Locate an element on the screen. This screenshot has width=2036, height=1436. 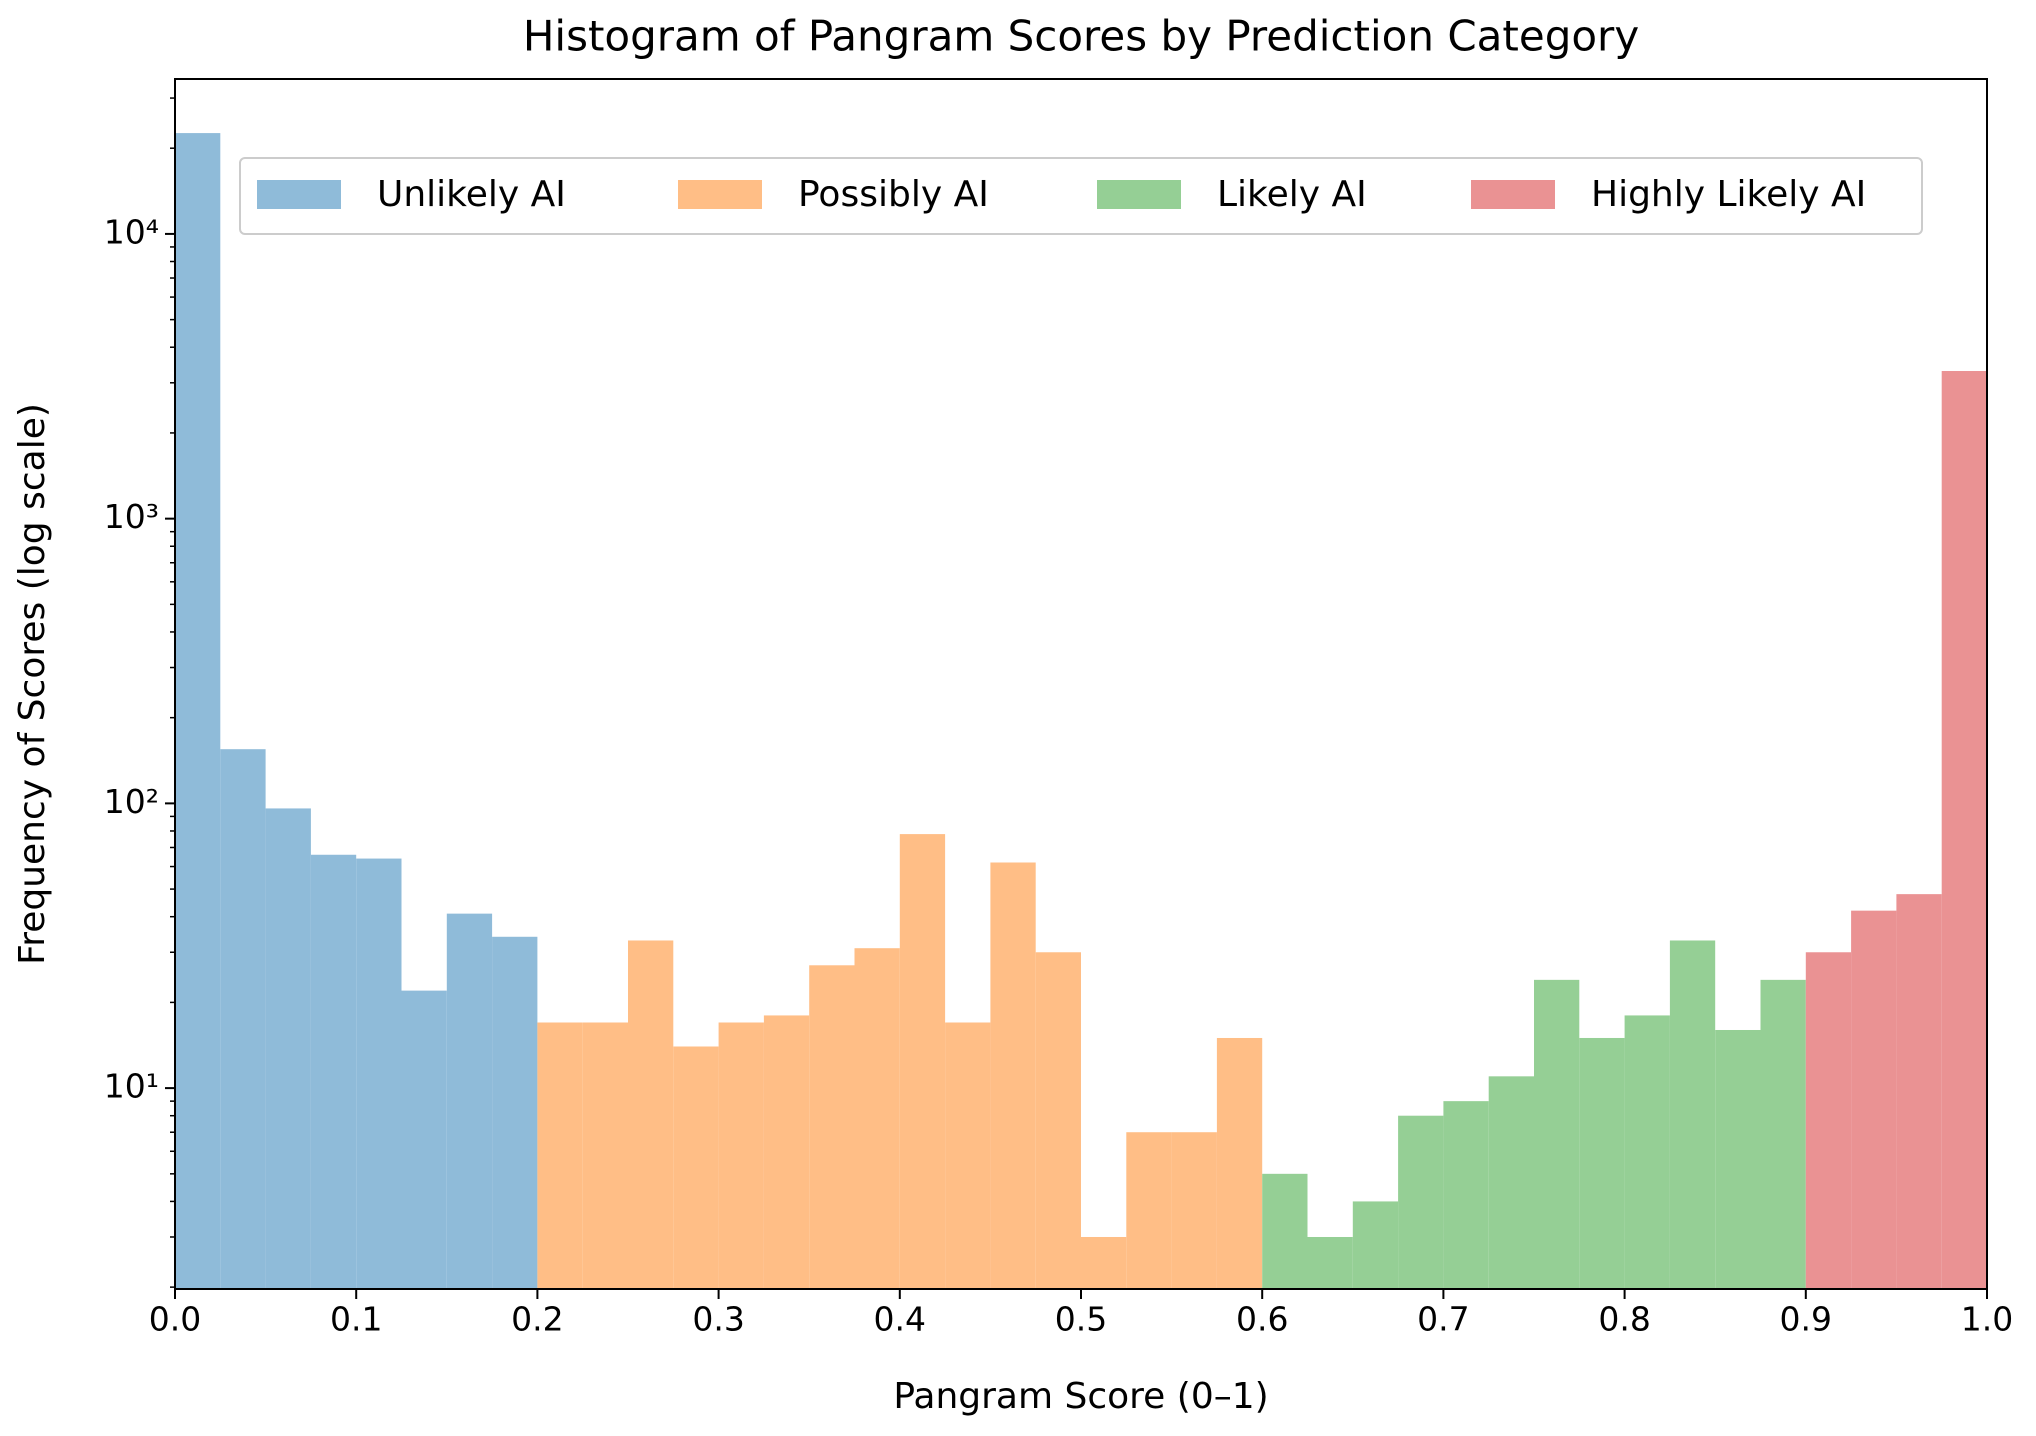
legend-label: Possibly AI is located at coordinates (893, 194).